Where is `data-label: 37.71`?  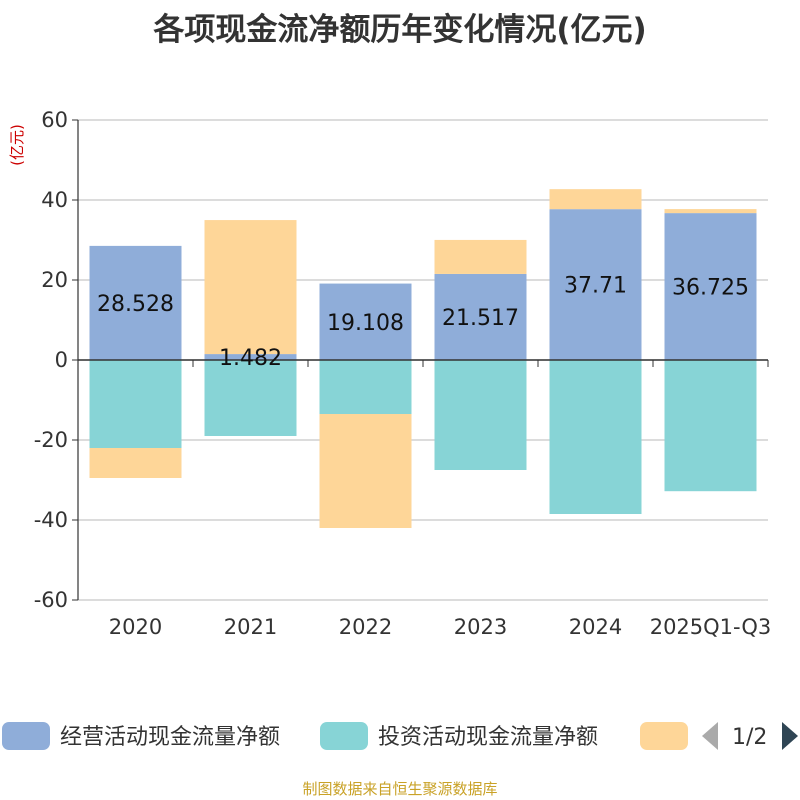 data-label: 37.71 is located at coordinates (595, 286).